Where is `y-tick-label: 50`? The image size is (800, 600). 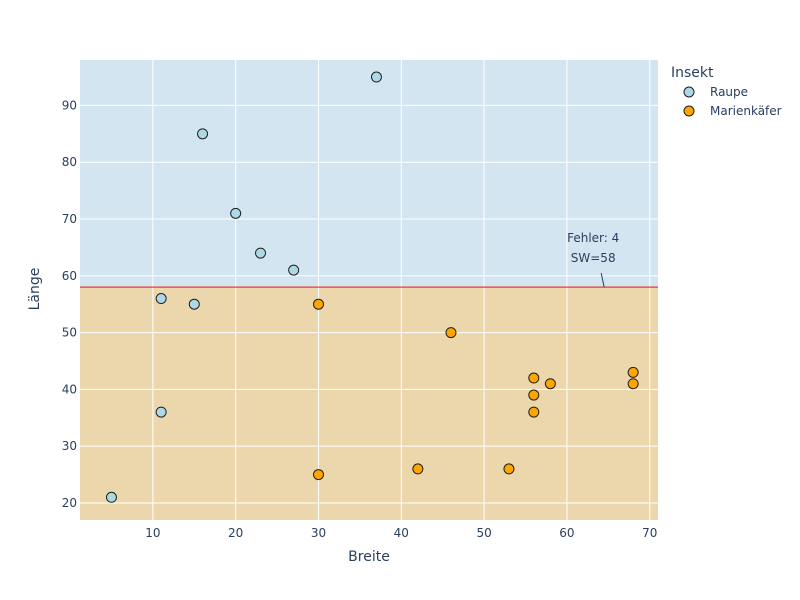 y-tick-label: 50 is located at coordinates (69, 333).